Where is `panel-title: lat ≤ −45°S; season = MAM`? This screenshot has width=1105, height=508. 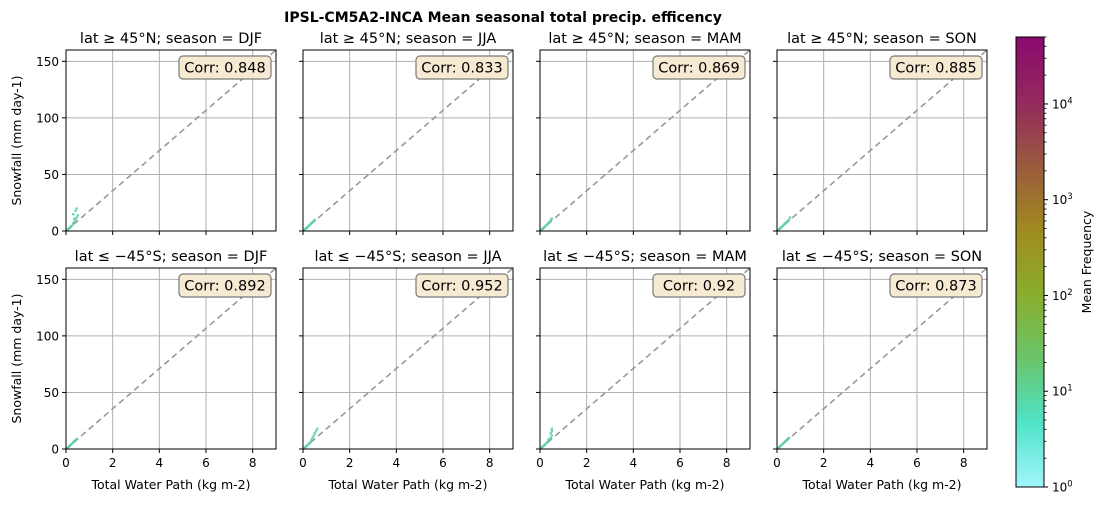
panel-title: lat ≤ −45°S; season = MAM is located at coordinates (645, 257).